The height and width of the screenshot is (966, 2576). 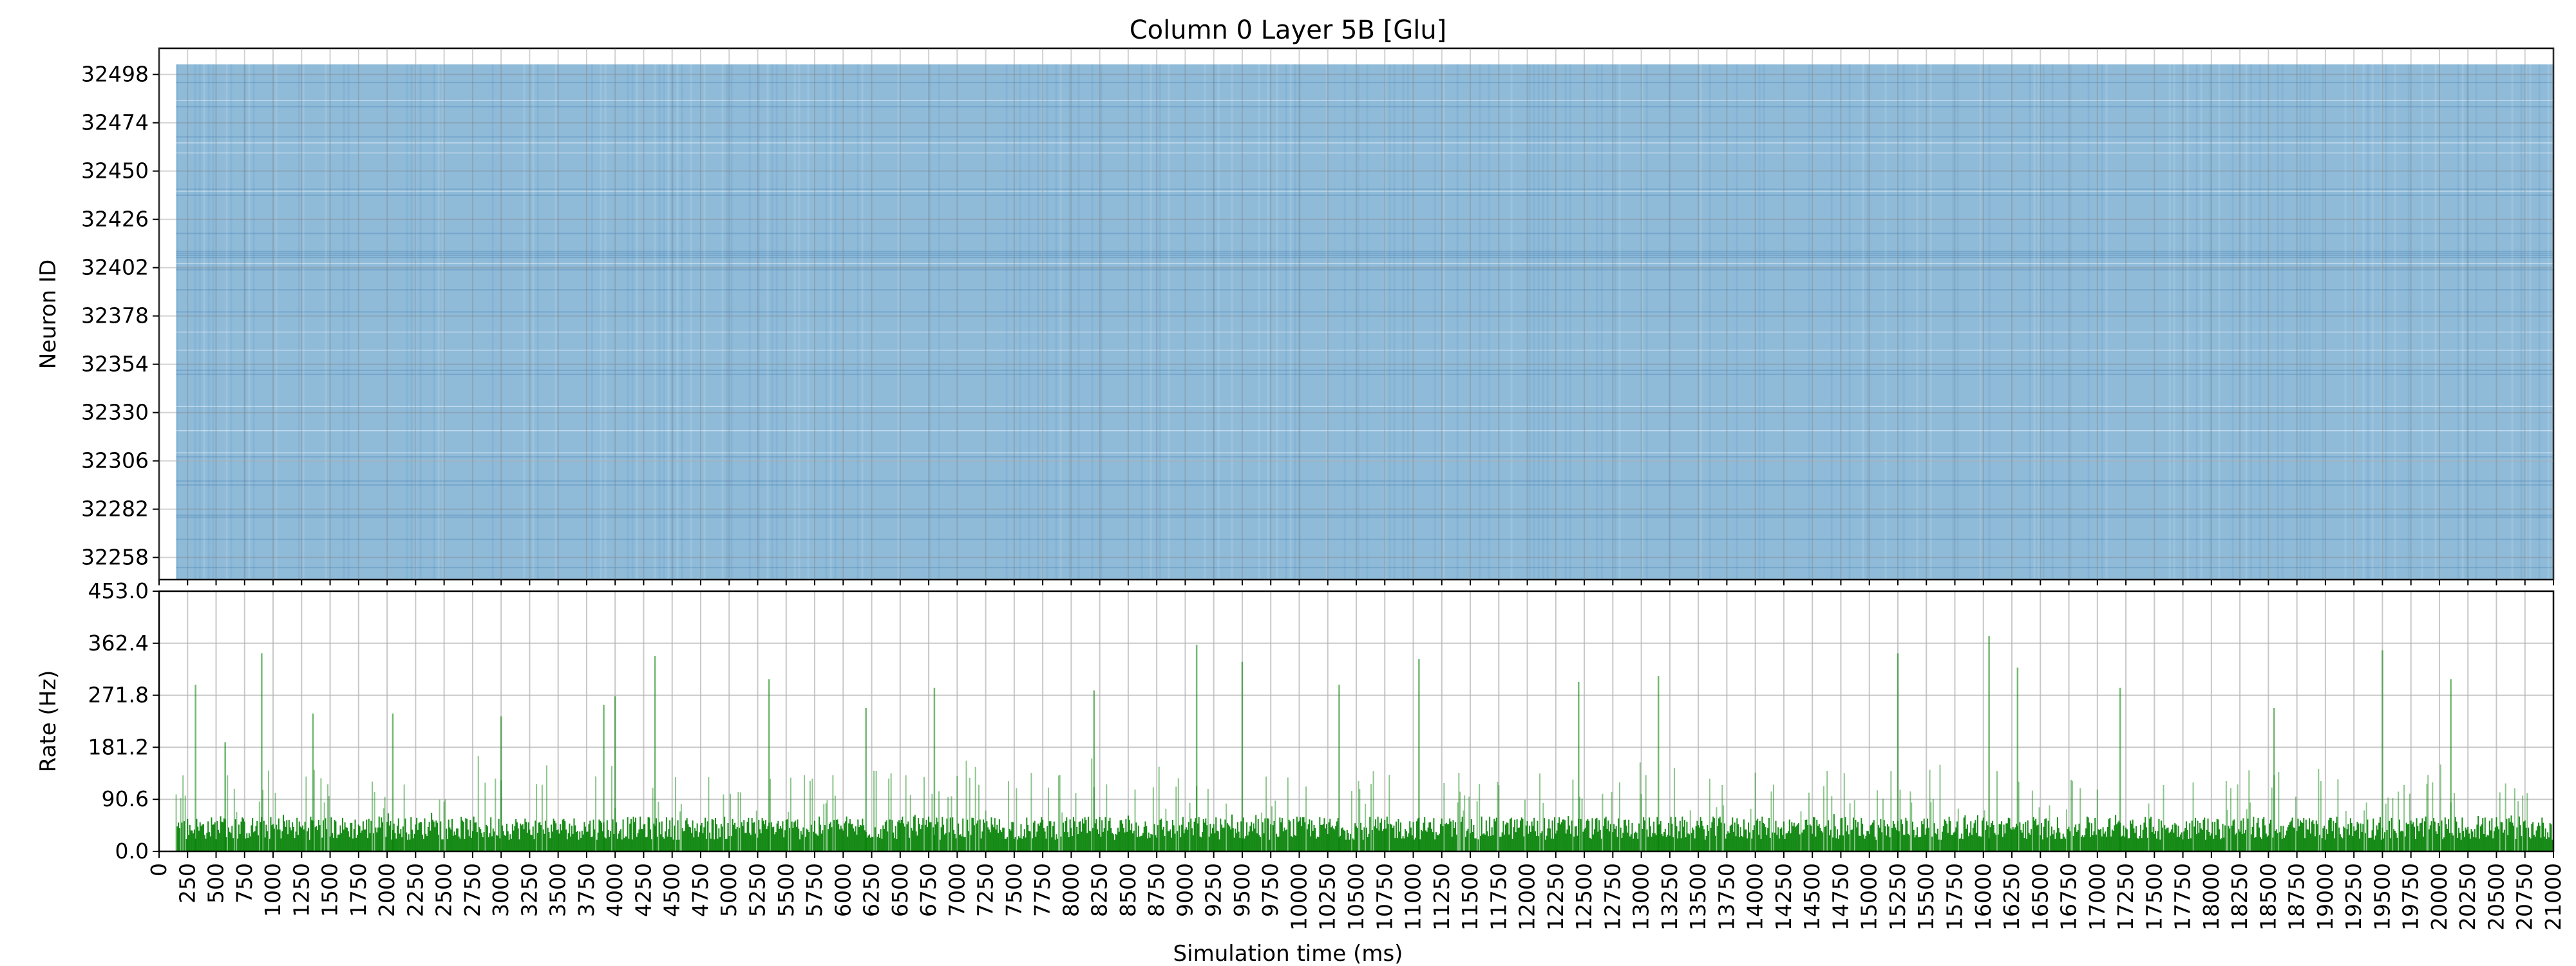 What do you see at coordinates (119, 747) in the screenshot?
I see `rate-y-tick-label: 181.2` at bounding box center [119, 747].